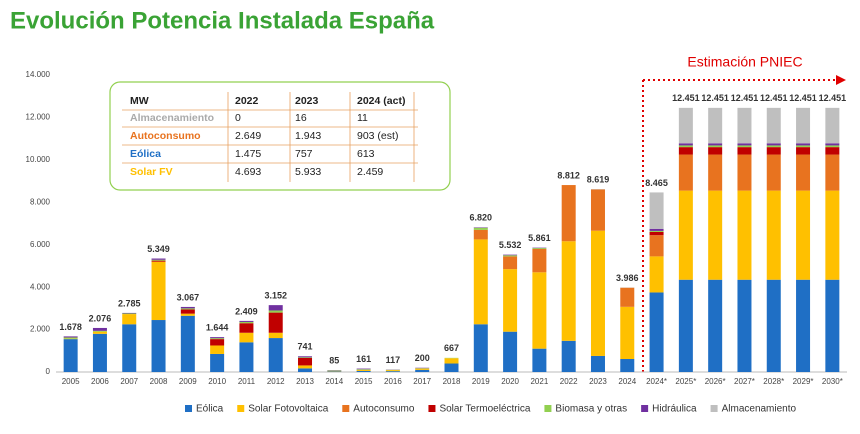  Describe the element at coordinates (364, 381) in the screenshot. I see `x-tick-label: 2015` at that location.